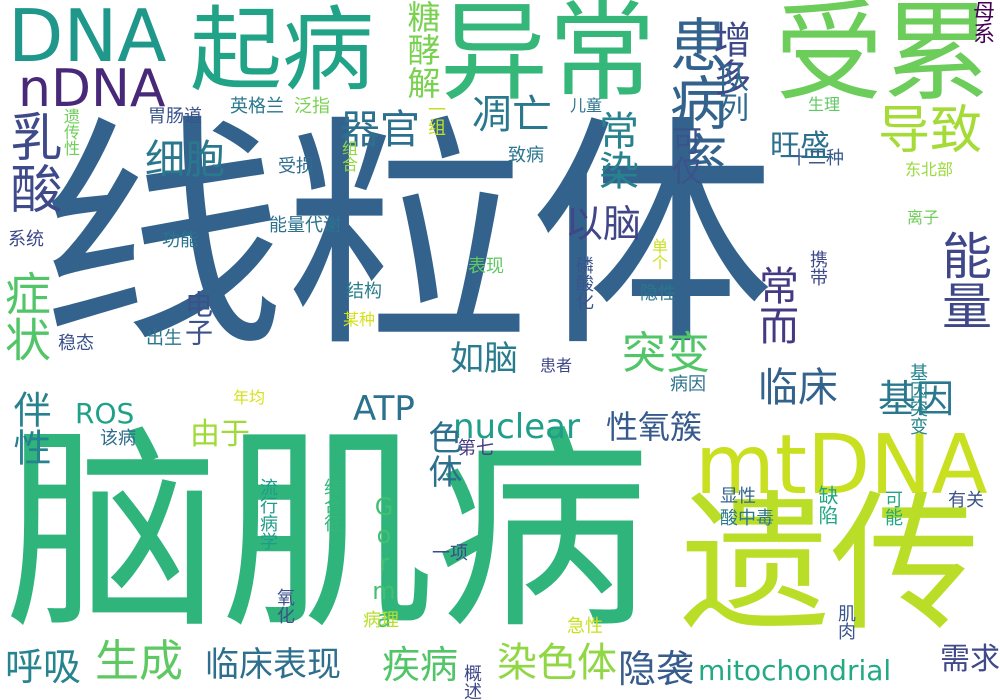  Describe the element at coordinates (484, 359) in the screenshot. I see `word-term-29: 如脑` at that location.